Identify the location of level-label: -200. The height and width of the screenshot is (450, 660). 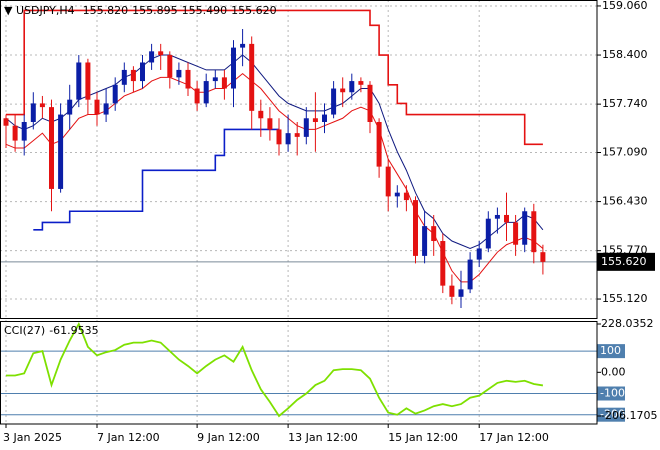
(612, 414).